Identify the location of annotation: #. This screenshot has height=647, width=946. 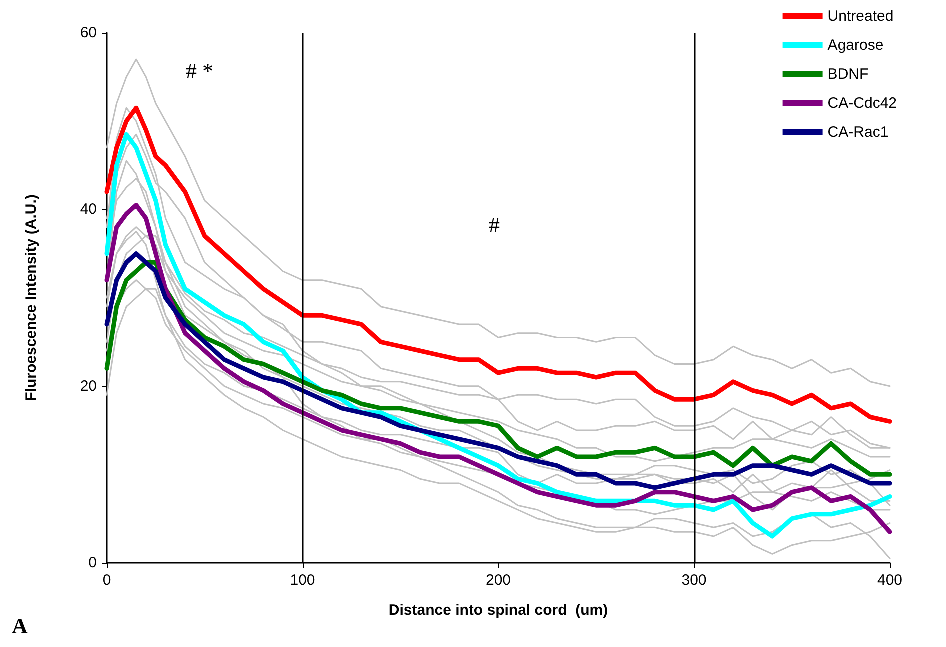
(494, 225).